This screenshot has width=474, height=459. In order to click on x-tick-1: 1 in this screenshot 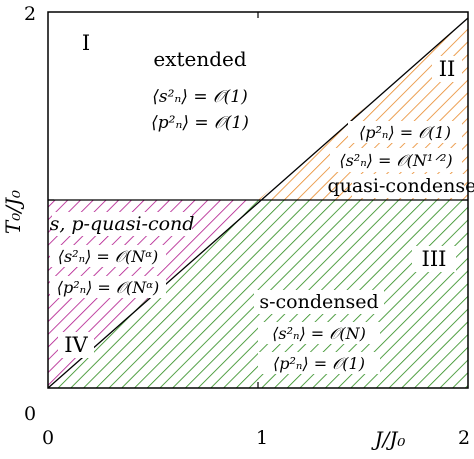, I will do `click(262, 438)`.